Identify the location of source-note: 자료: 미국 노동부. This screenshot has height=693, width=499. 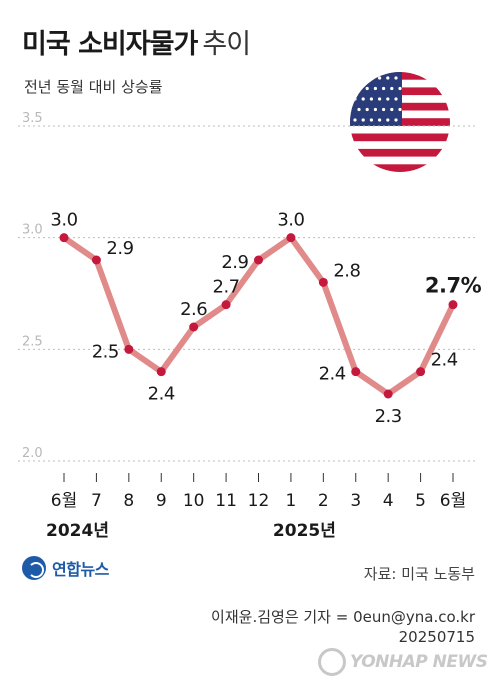
(419, 574).